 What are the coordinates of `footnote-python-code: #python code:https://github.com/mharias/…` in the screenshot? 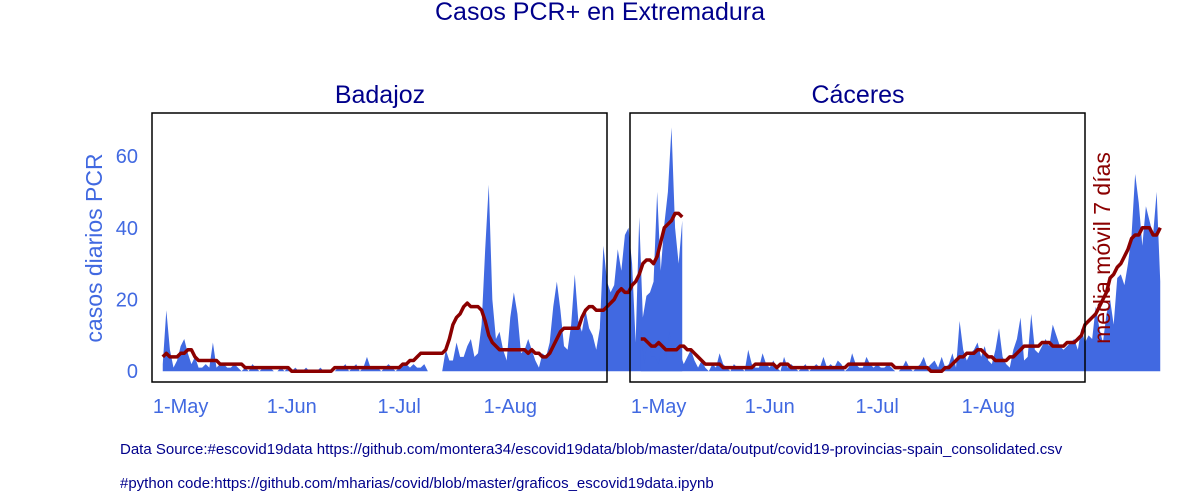 It's located at (417, 483).